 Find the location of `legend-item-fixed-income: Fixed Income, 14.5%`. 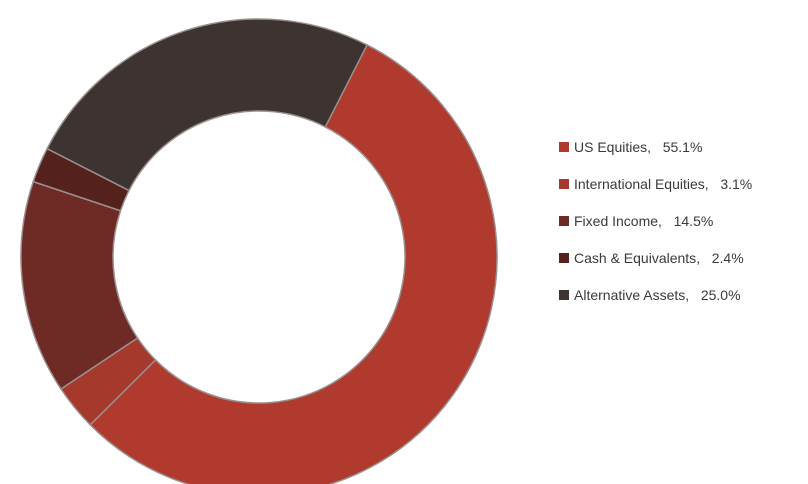

legend-item-fixed-income: Fixed Income, 14.5% is located at coordinates (681, 220).